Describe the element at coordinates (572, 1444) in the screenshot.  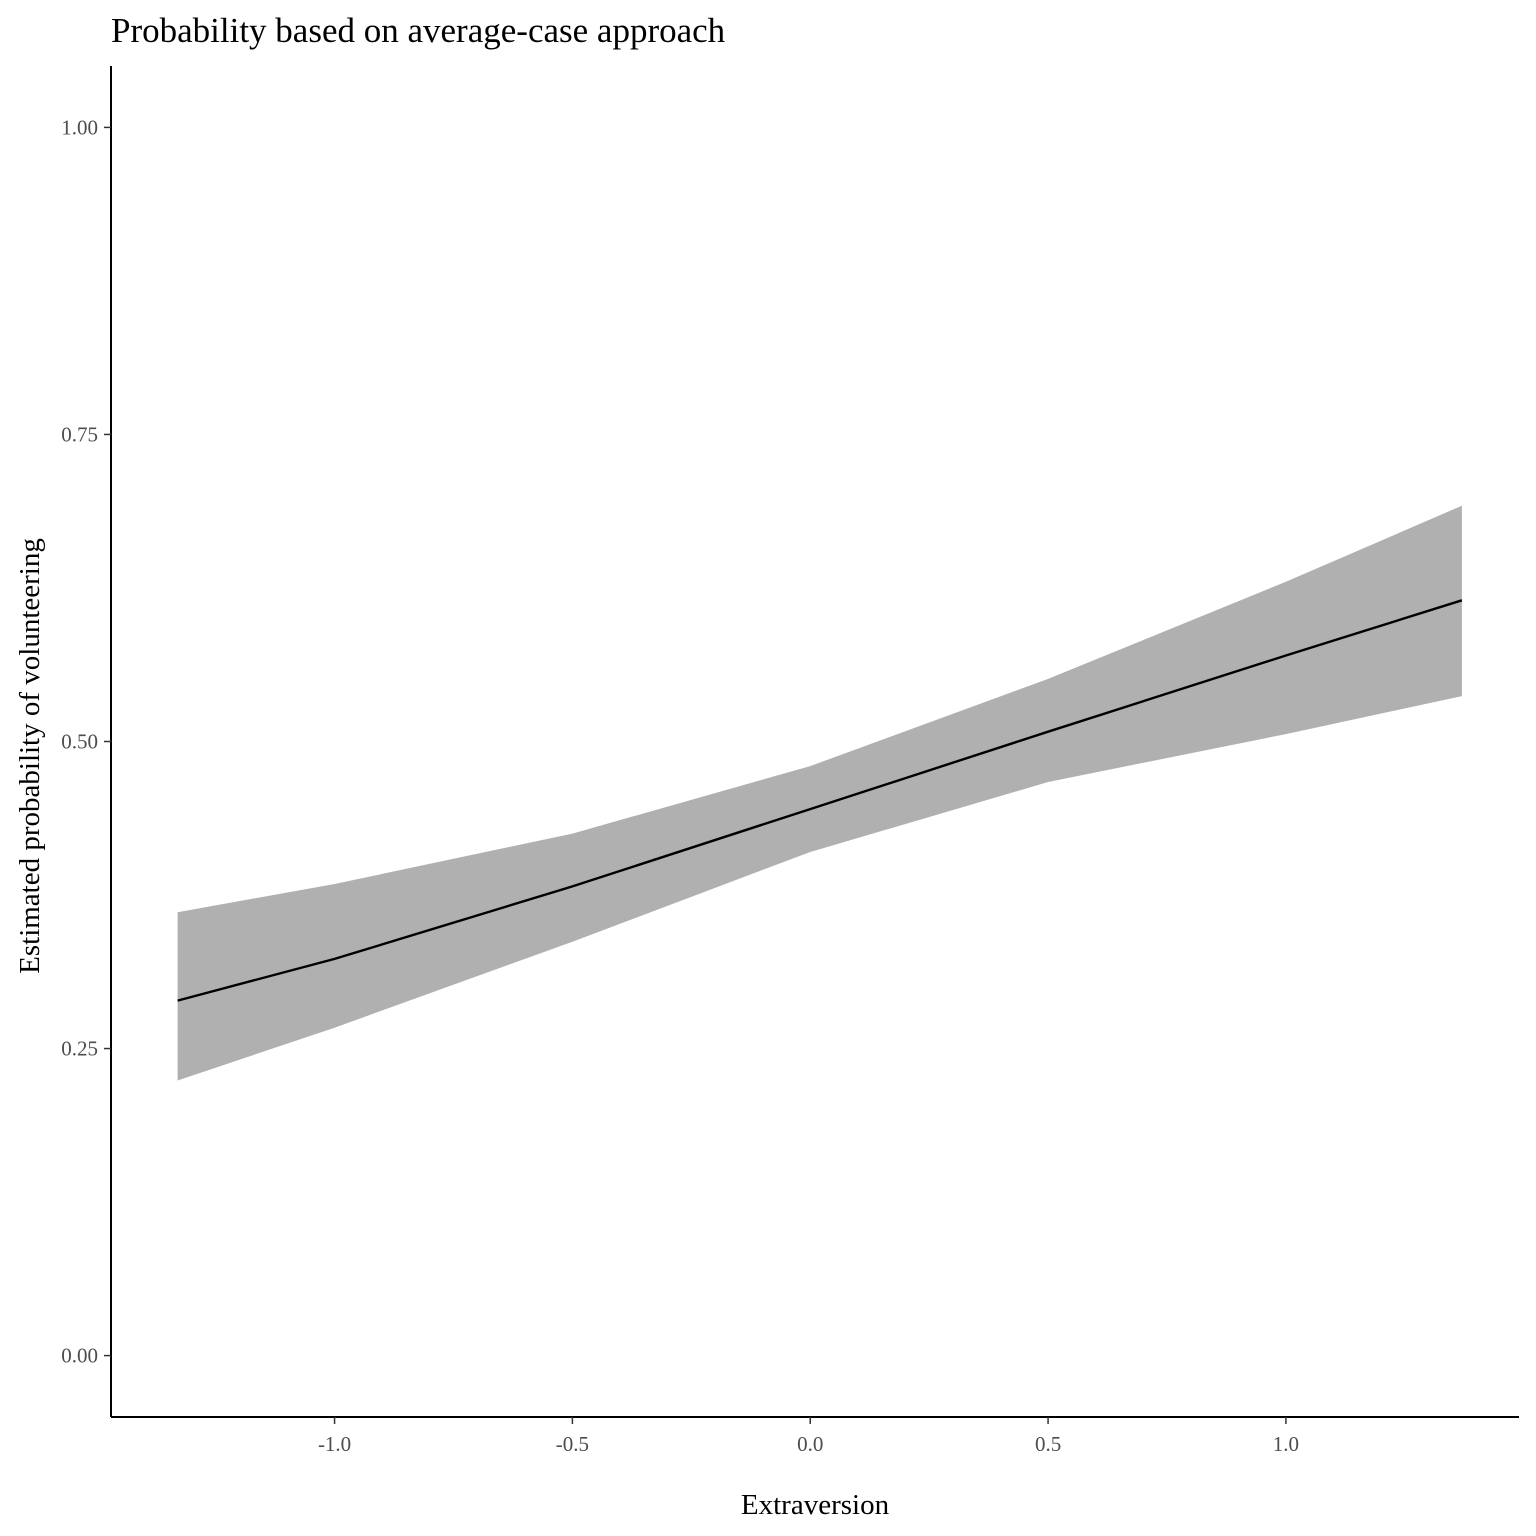
I see `x-tick-label: -0.5` at that location.